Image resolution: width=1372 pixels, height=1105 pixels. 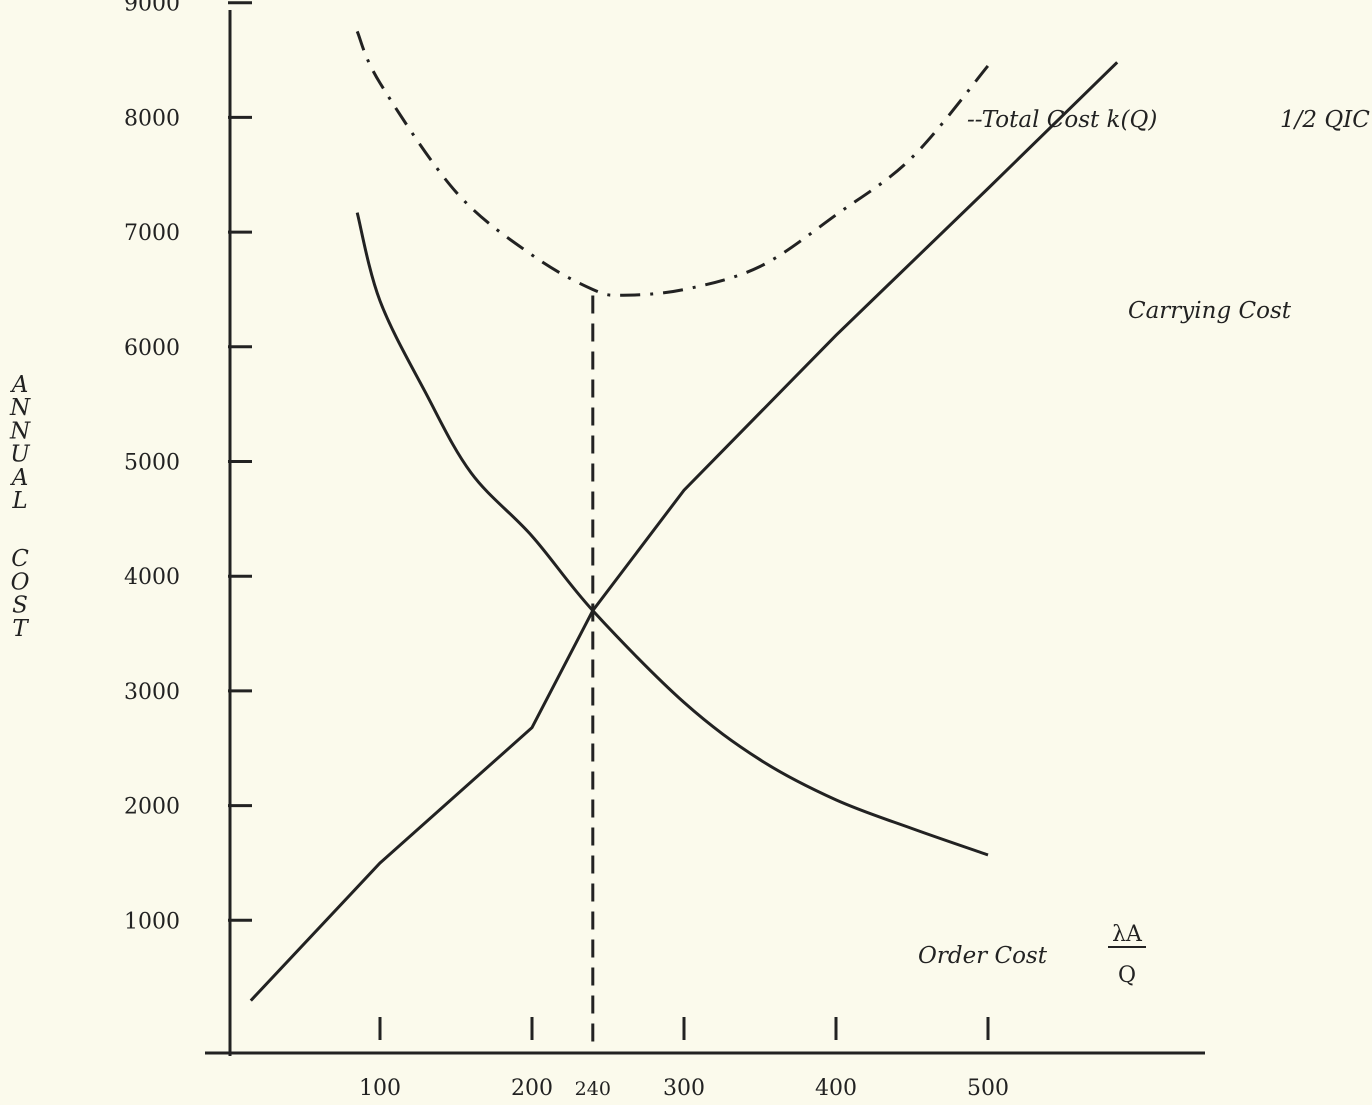 What do you see at coordinates (836, 1088) in the screenshot?
I see `x-tick-label: 400` at bounding box center [836, 1088].